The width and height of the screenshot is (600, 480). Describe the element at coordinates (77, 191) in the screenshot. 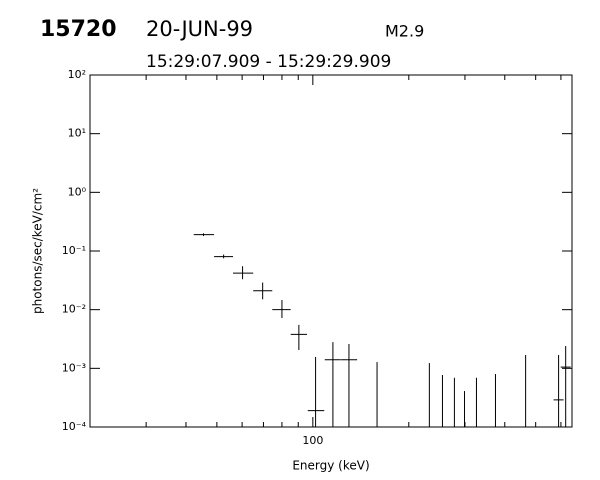

I see `y-tick-label: 10⁰` at that location.